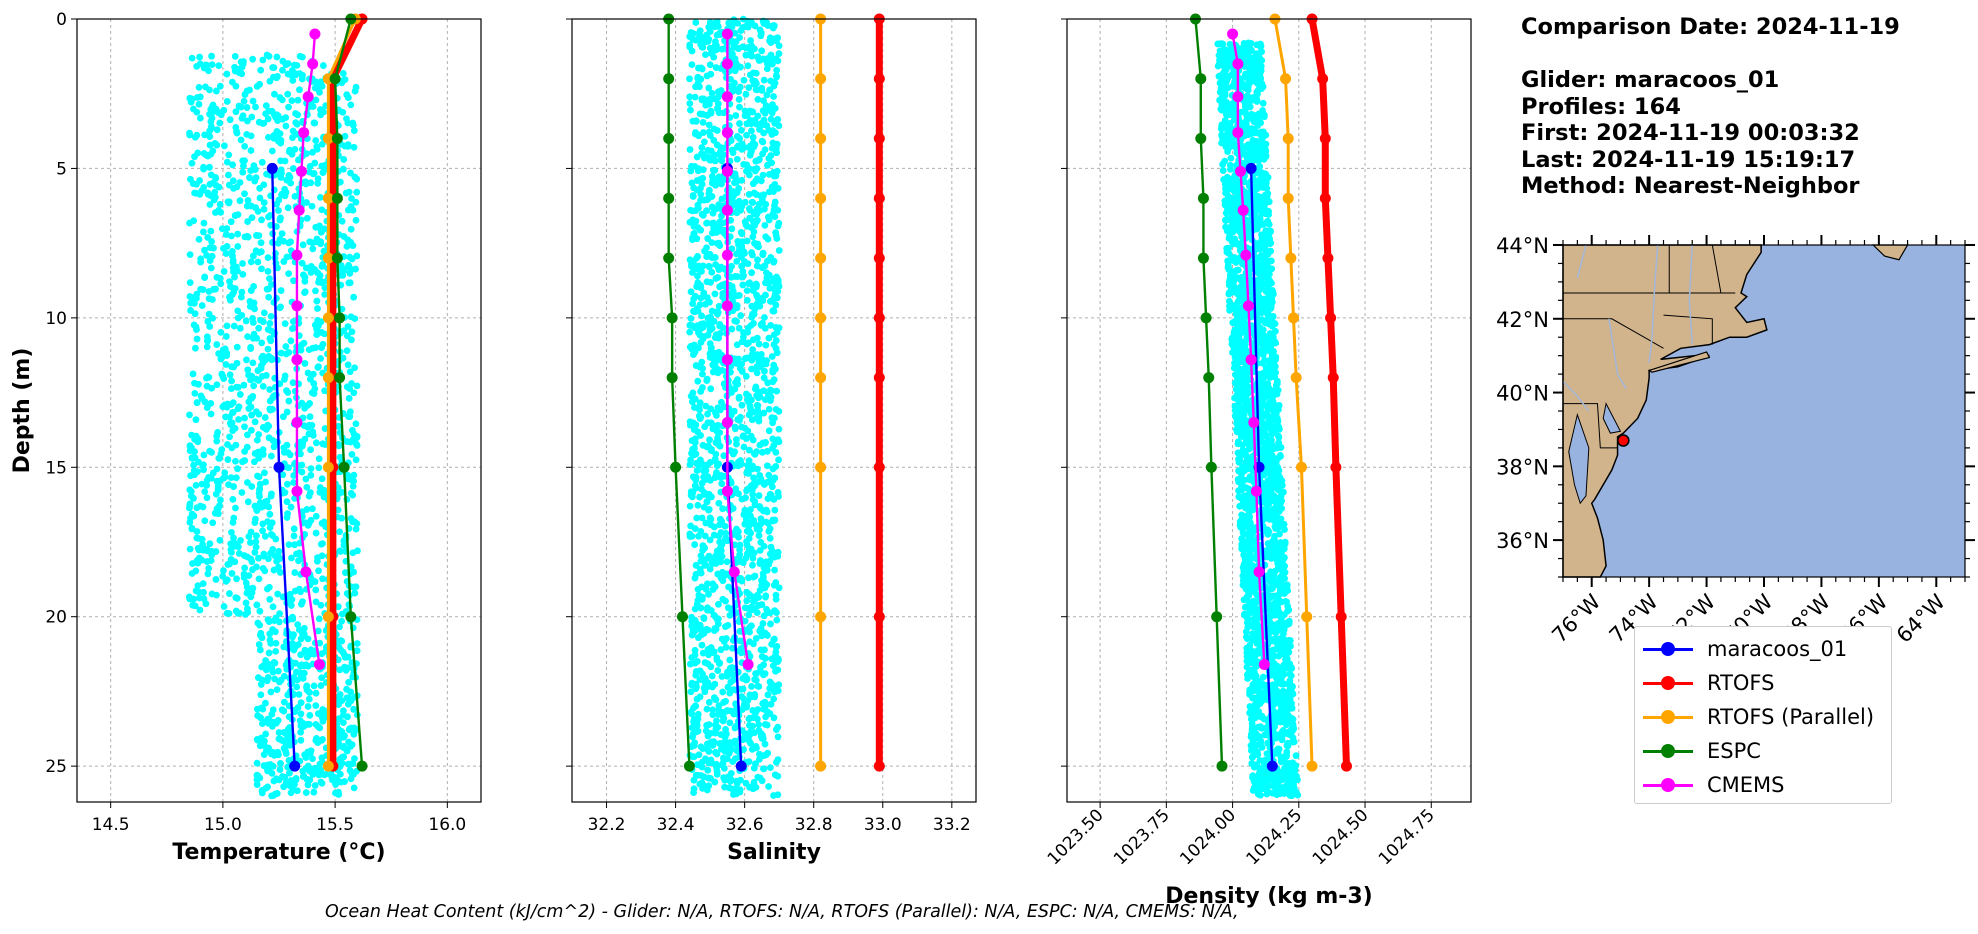 Image resolution: width=1978 pixels, height=934 pixels. Describe the element at coordinates (737, 349) in the screenshot. I see `series-cmems` at that location.